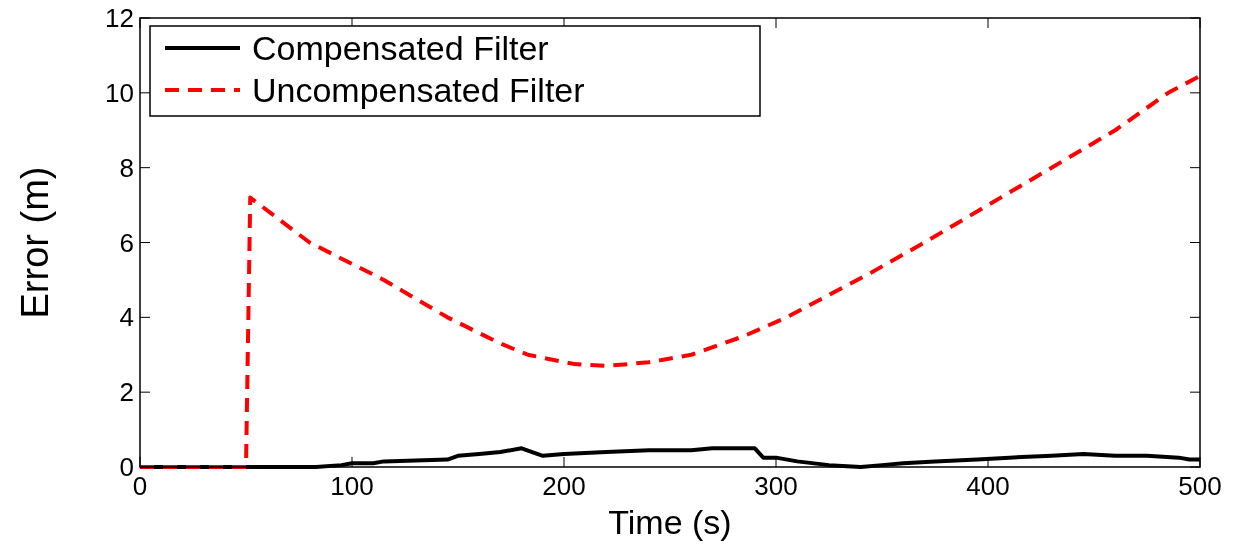 The image size is (1247, 544). Describe the element at coordinates (564, 486) in the screenshot. I see `x-tick-label: 200` at that location.